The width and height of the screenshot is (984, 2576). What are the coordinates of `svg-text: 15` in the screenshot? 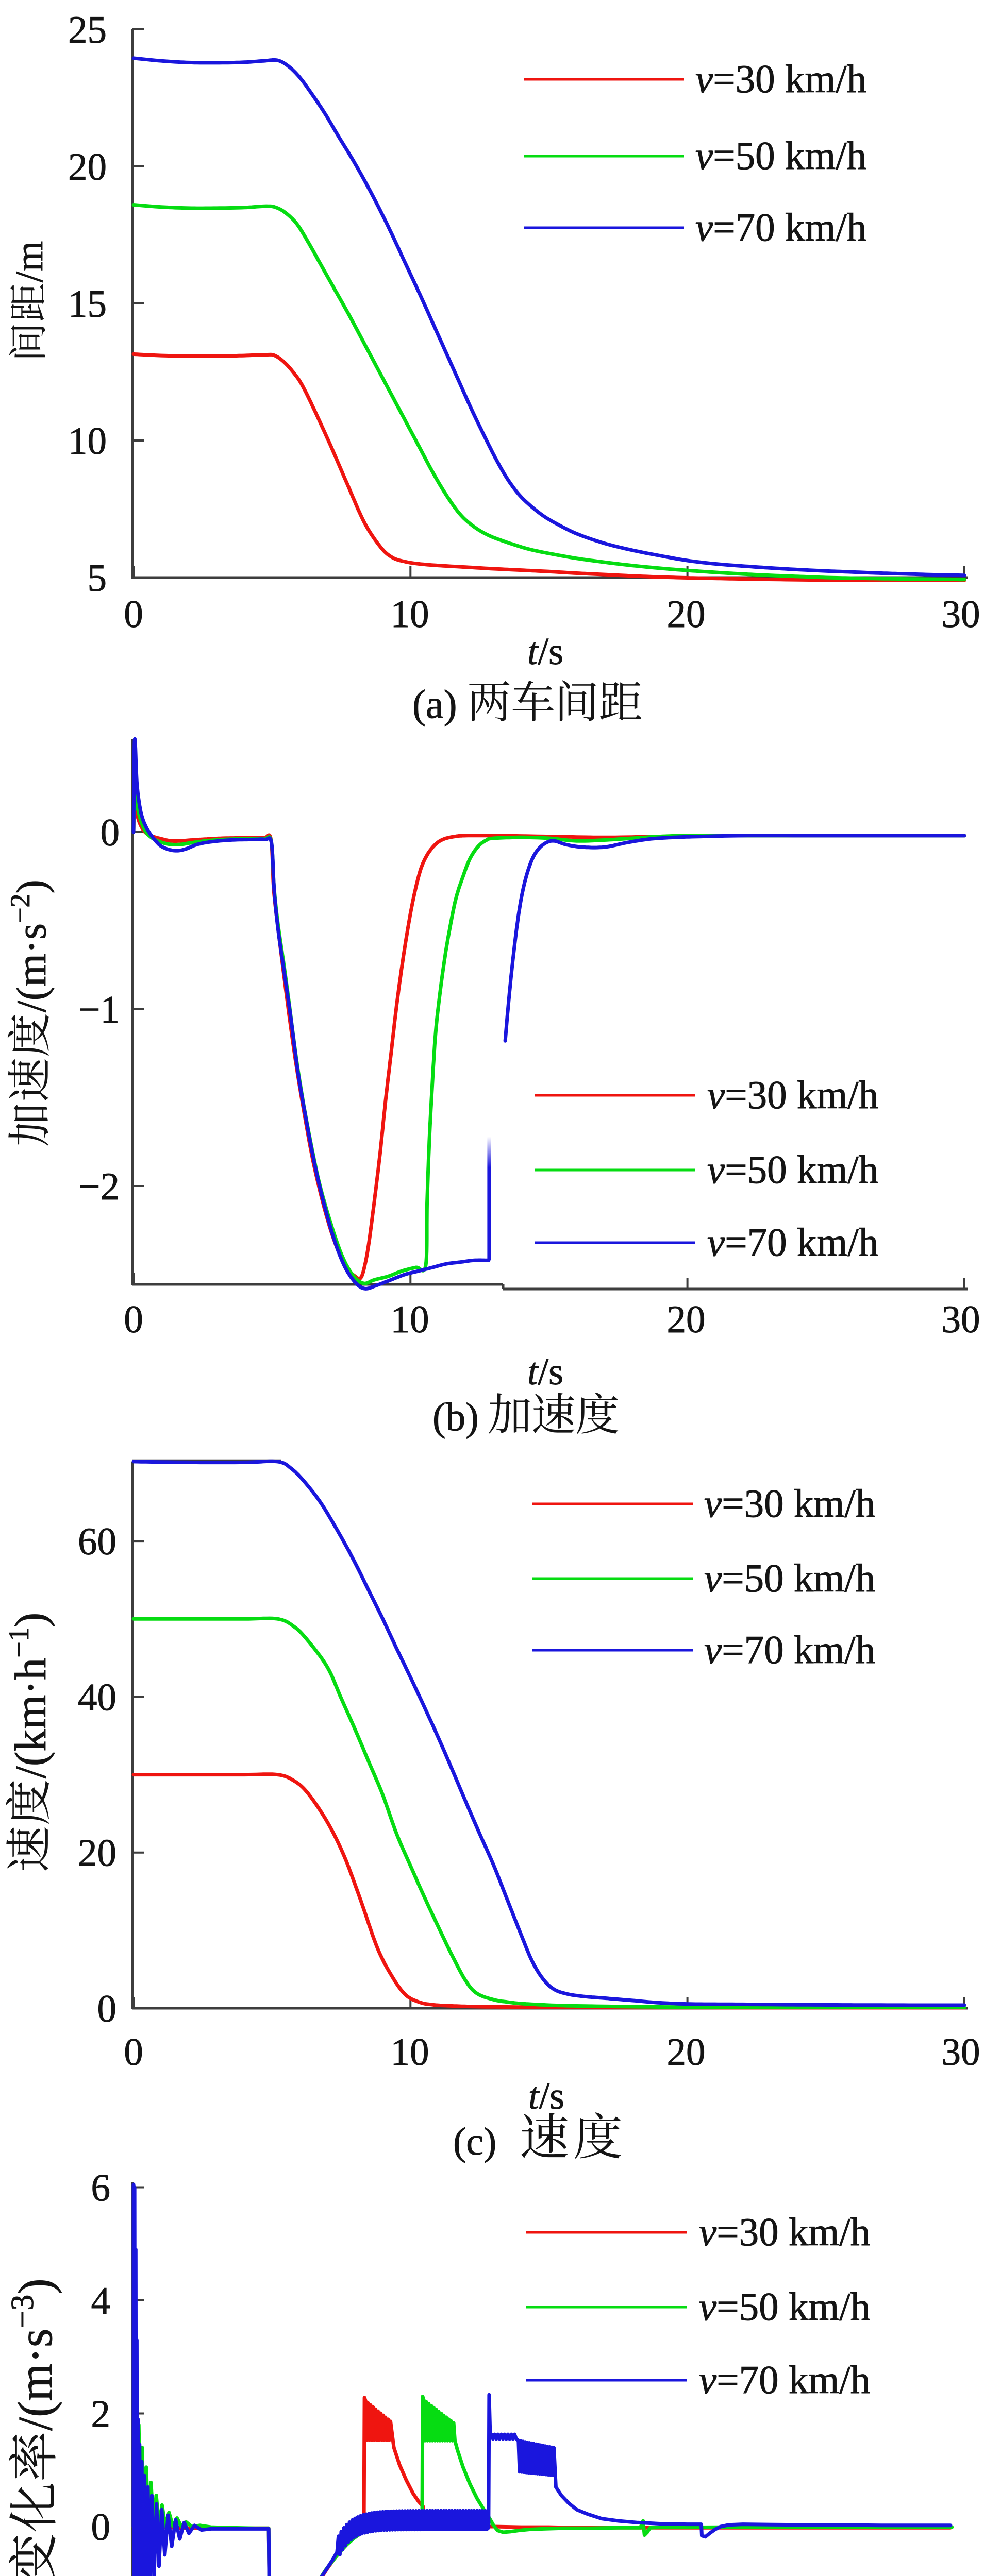 It's located at (87, 305).